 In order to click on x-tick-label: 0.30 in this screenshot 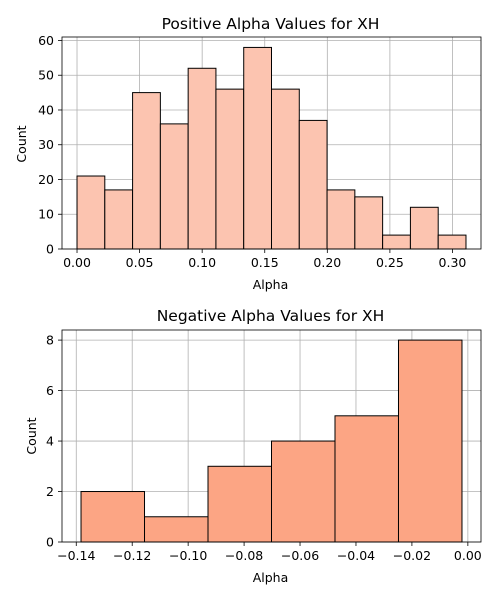, I will do `click(453, 262)`.